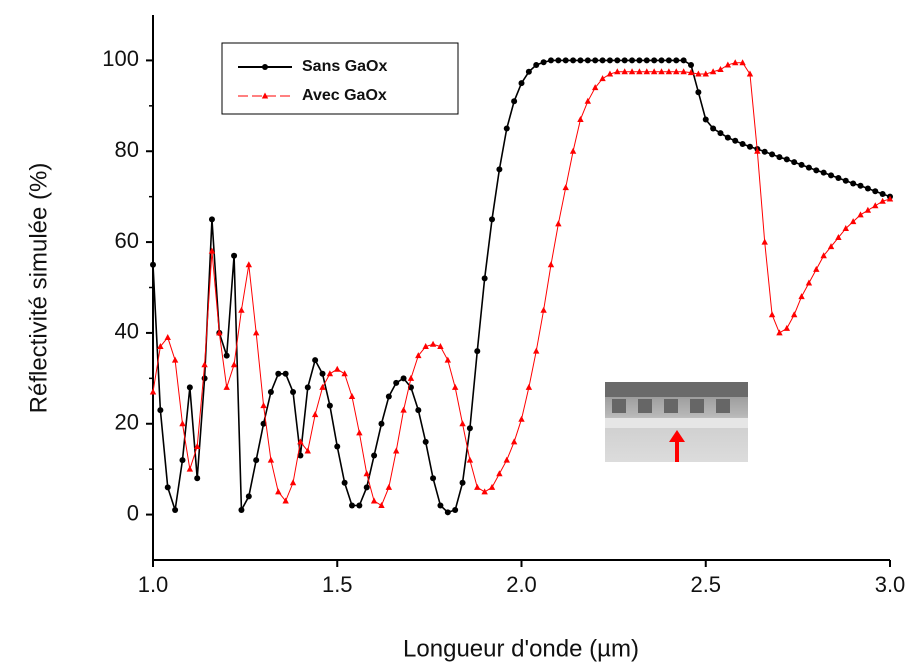 The width and height of the screenshot is (915, 666). What do you see at coordinates (337, 584) in the screenshot?
I see `x-tick-label: 1.5` at bounding box center [337, 584].